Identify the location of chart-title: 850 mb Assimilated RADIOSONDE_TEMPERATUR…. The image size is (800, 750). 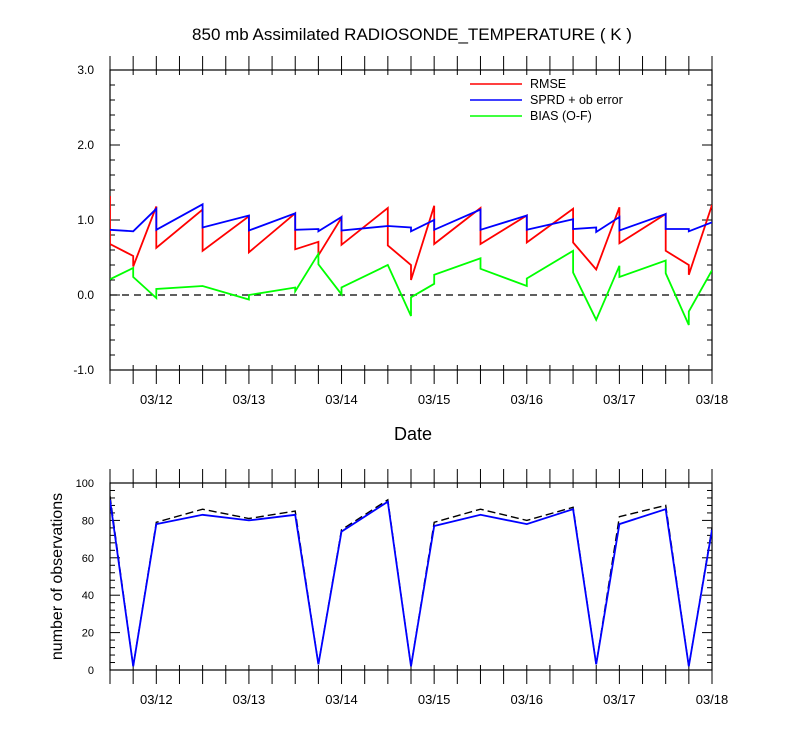
(412, 34).